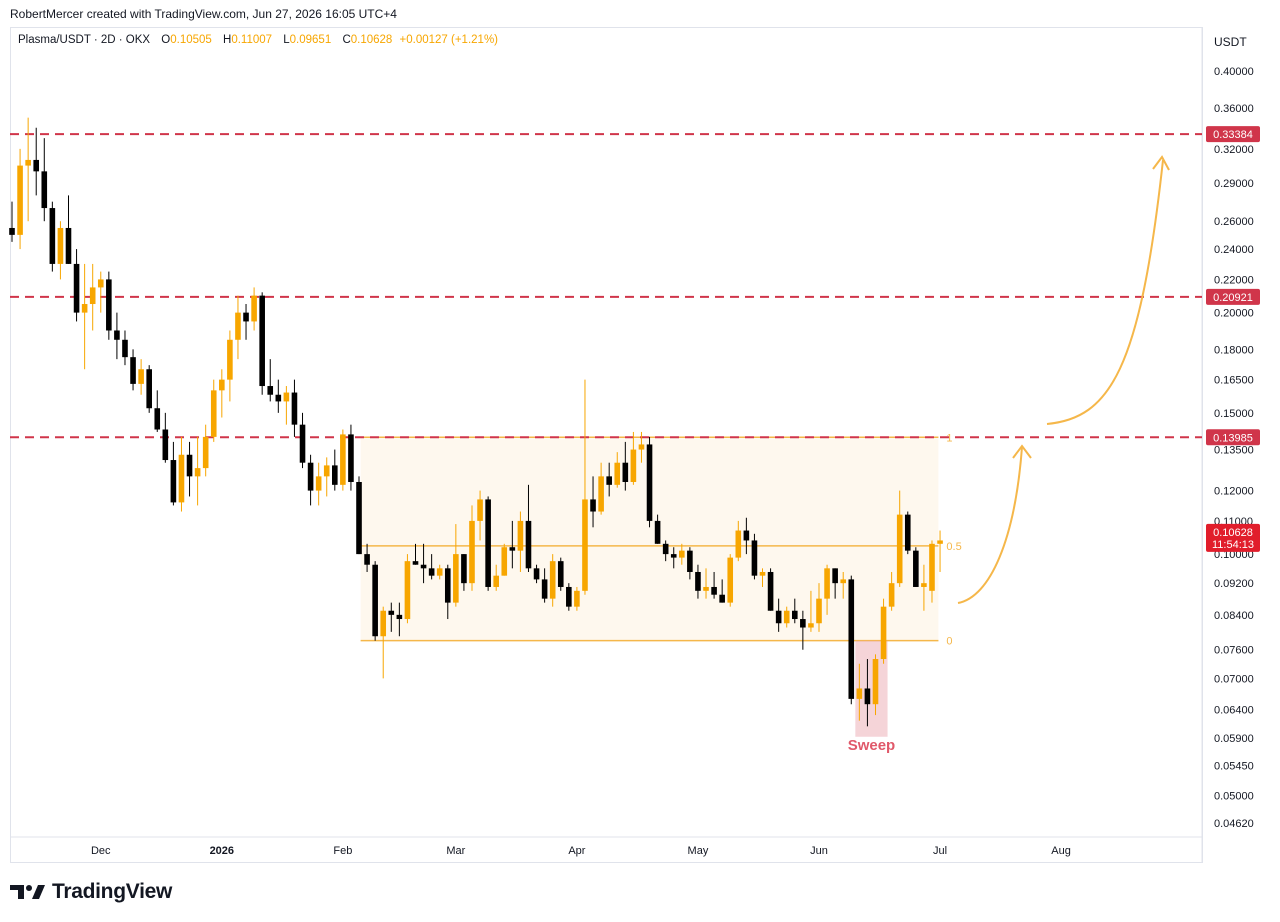 Image resolution: width=1280 pixels, height=922 pixels. Describe the element at coordinates (1234, 150) in the screenshot. I see `y-tick-label: 0.32000` at that location.